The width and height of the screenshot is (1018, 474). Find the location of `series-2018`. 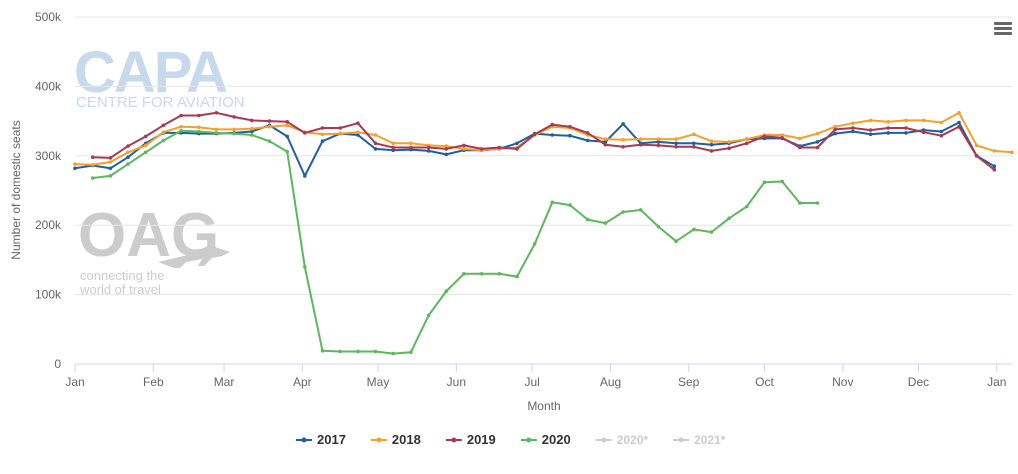

series-2018 is located at coordinates (543, 139).